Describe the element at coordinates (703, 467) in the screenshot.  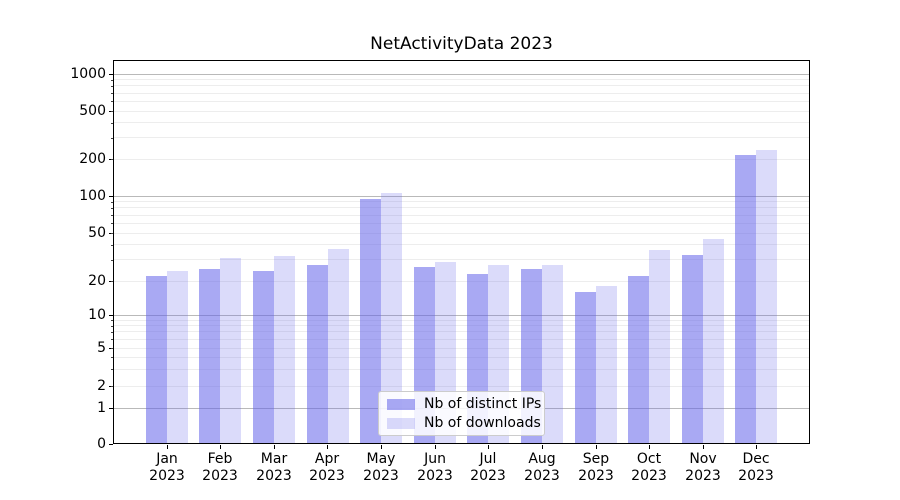
I see `x-tick-label: Nov 2023` at that location.